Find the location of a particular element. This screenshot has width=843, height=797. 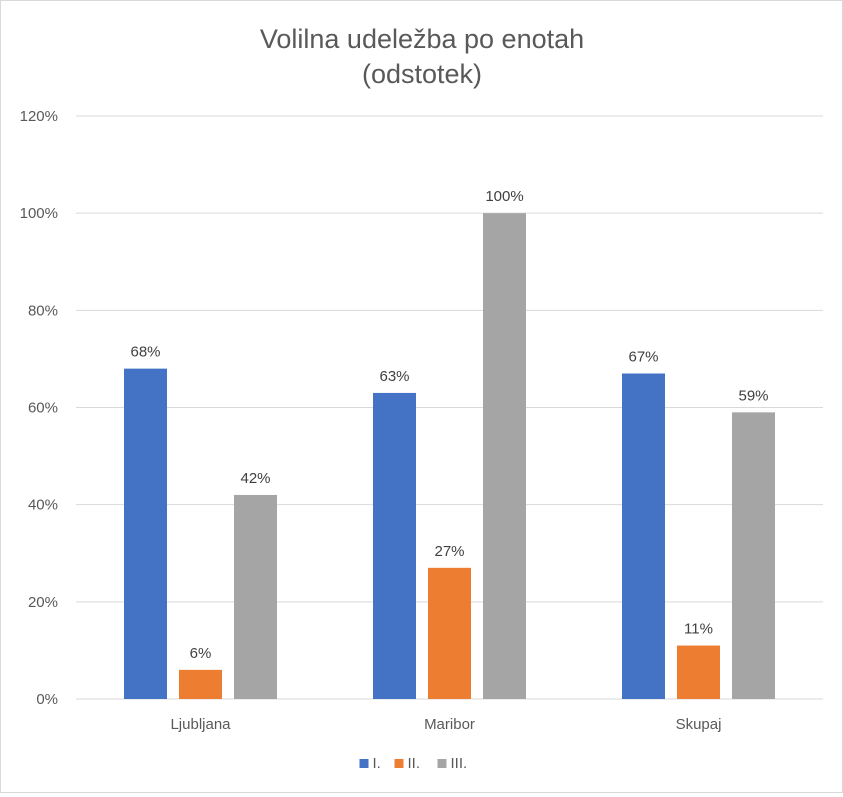

x-category-label: Ljubljana is located at coordinates (200, 724).